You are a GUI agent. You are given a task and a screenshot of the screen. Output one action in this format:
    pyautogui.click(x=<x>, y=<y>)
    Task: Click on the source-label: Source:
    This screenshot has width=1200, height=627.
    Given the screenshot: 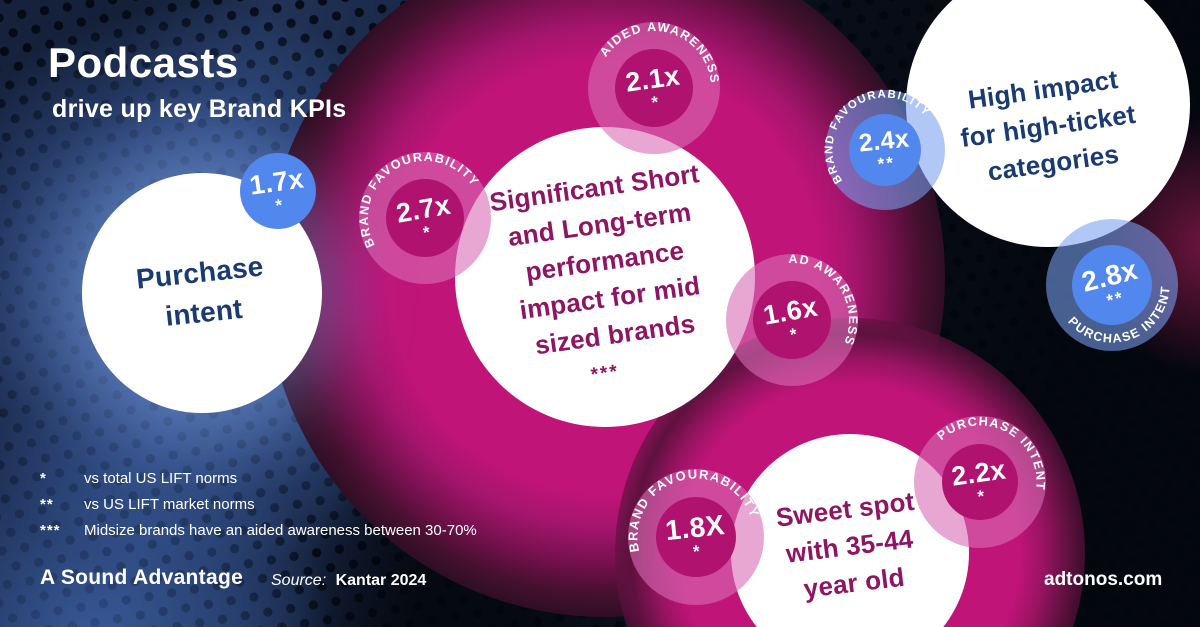 What is the action you would take?
    pyautogui.click(x=299, y=580)
    